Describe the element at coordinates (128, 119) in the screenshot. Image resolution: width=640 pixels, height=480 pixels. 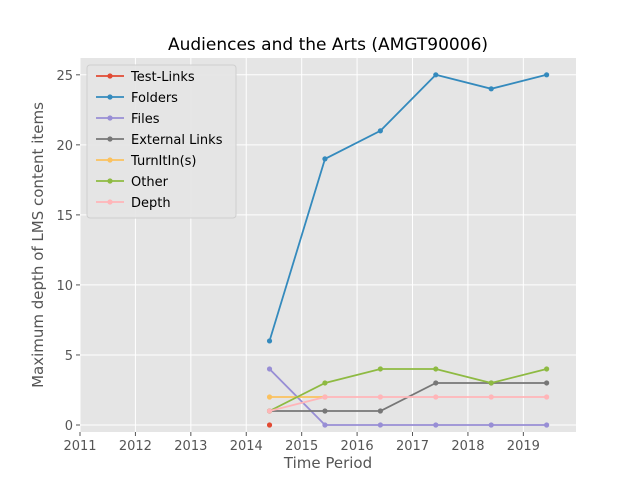
I see `legend-item: Files` at that location.